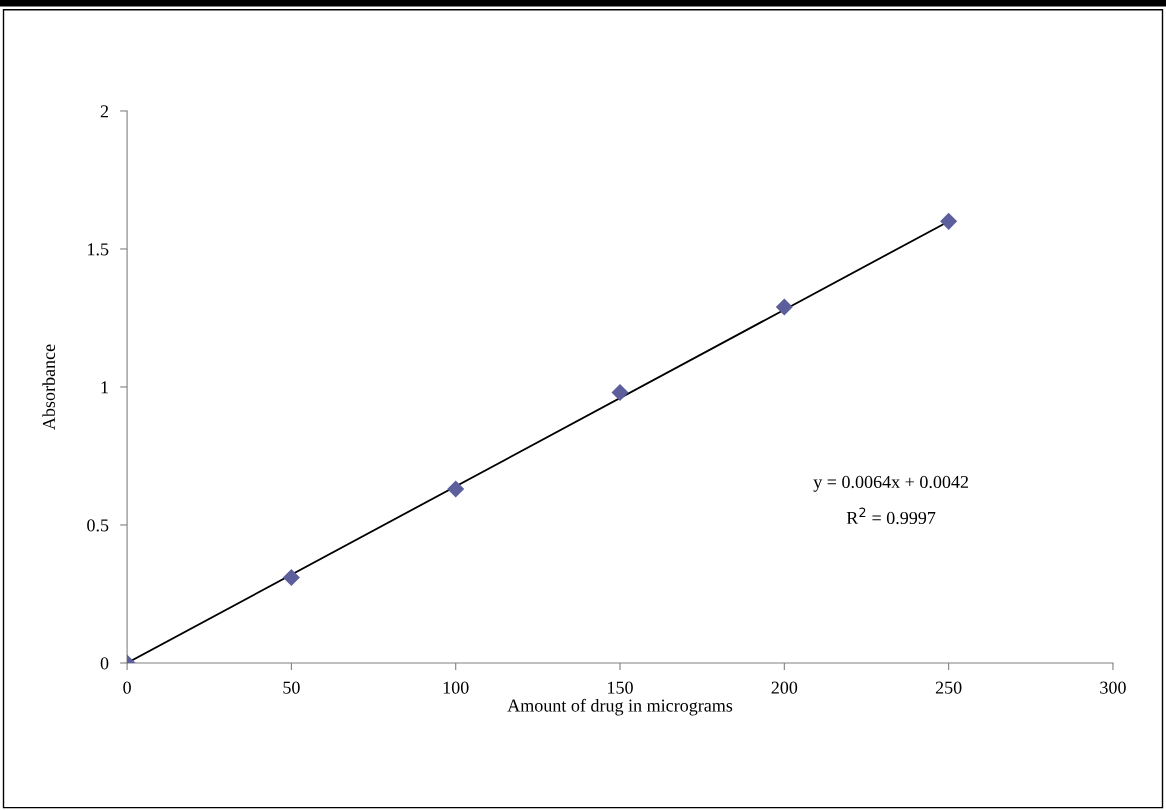 Image resolution: width=1166 pixels, height=810 pixels. I want to click on x-tick-label: 250, so click(948, 687).